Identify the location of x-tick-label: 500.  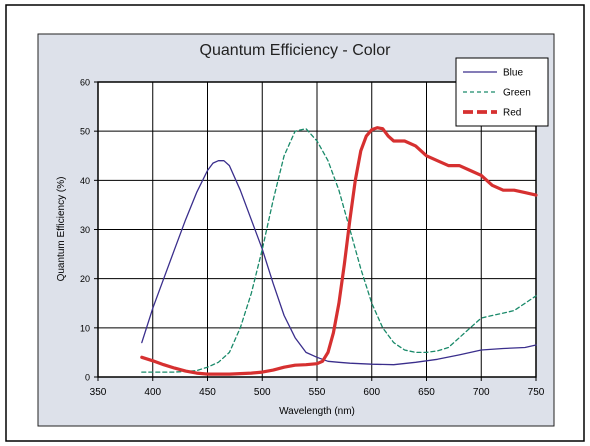
(262, 392).